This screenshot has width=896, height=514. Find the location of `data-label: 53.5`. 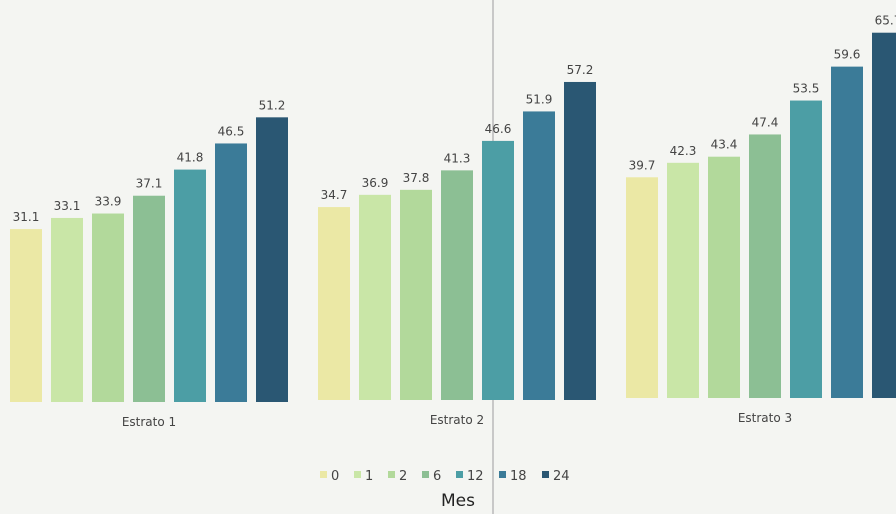

data-label: 53.5 is located at coordinates (806, 89).